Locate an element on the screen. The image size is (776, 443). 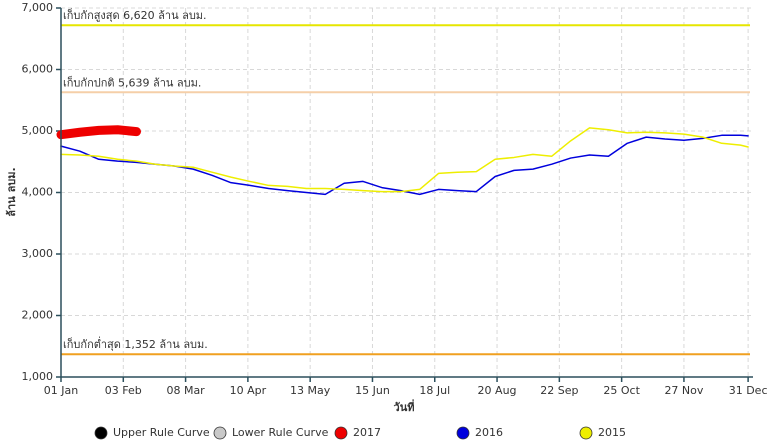
y-tick-label: 5,000 is located at coordinates (38, 130).